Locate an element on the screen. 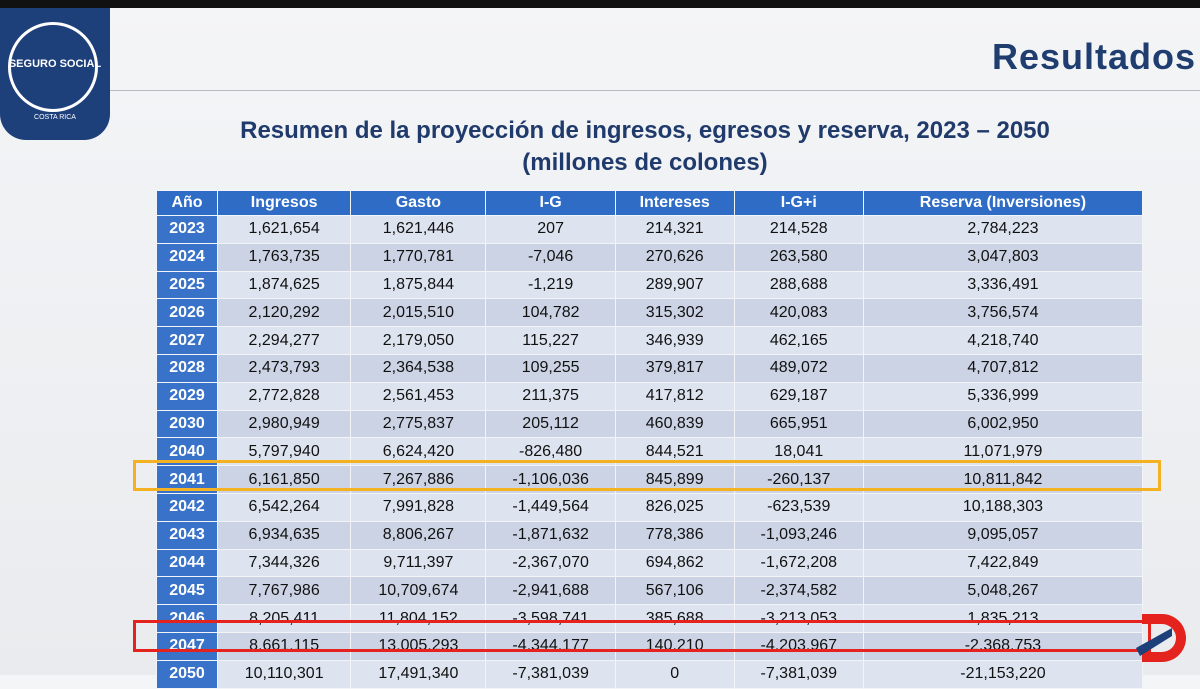  table-cell: 13,005,293 is located at coordinates (418, 646).